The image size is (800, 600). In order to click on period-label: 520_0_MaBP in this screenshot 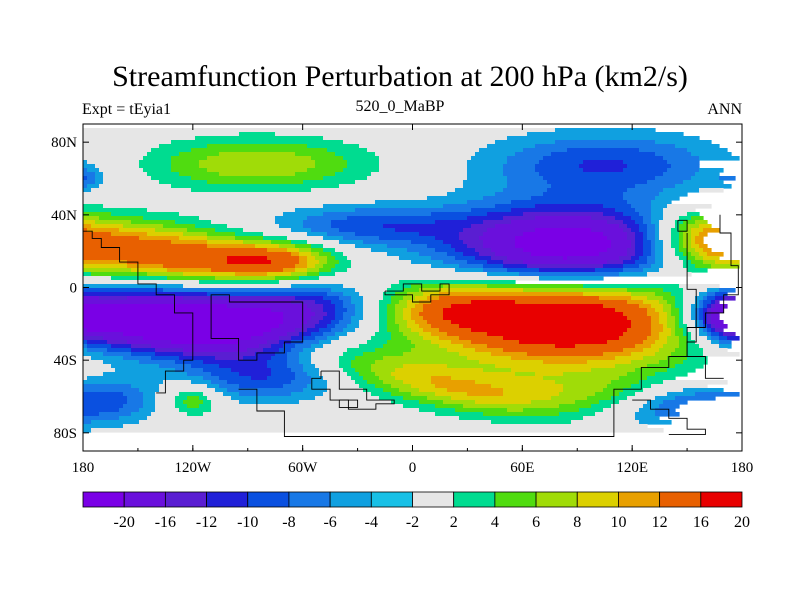, I will do `click(400, 106)`.